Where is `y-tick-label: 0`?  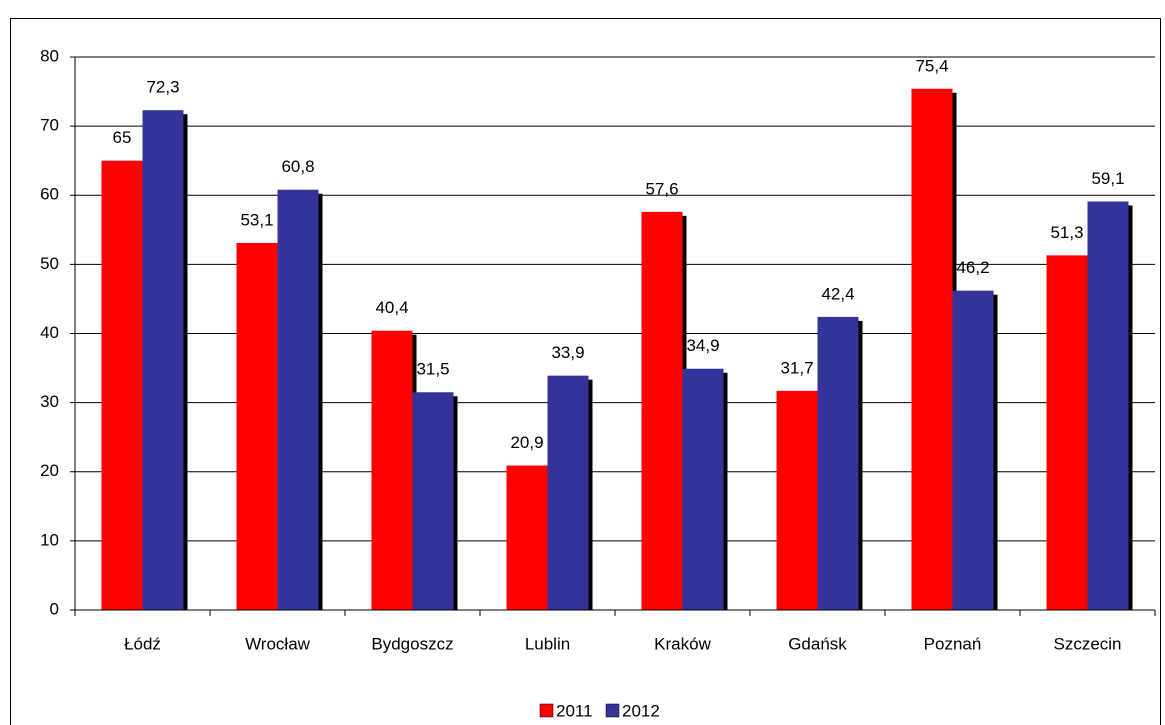
y-tick-label: 0 is located at coordinates (54, 608).